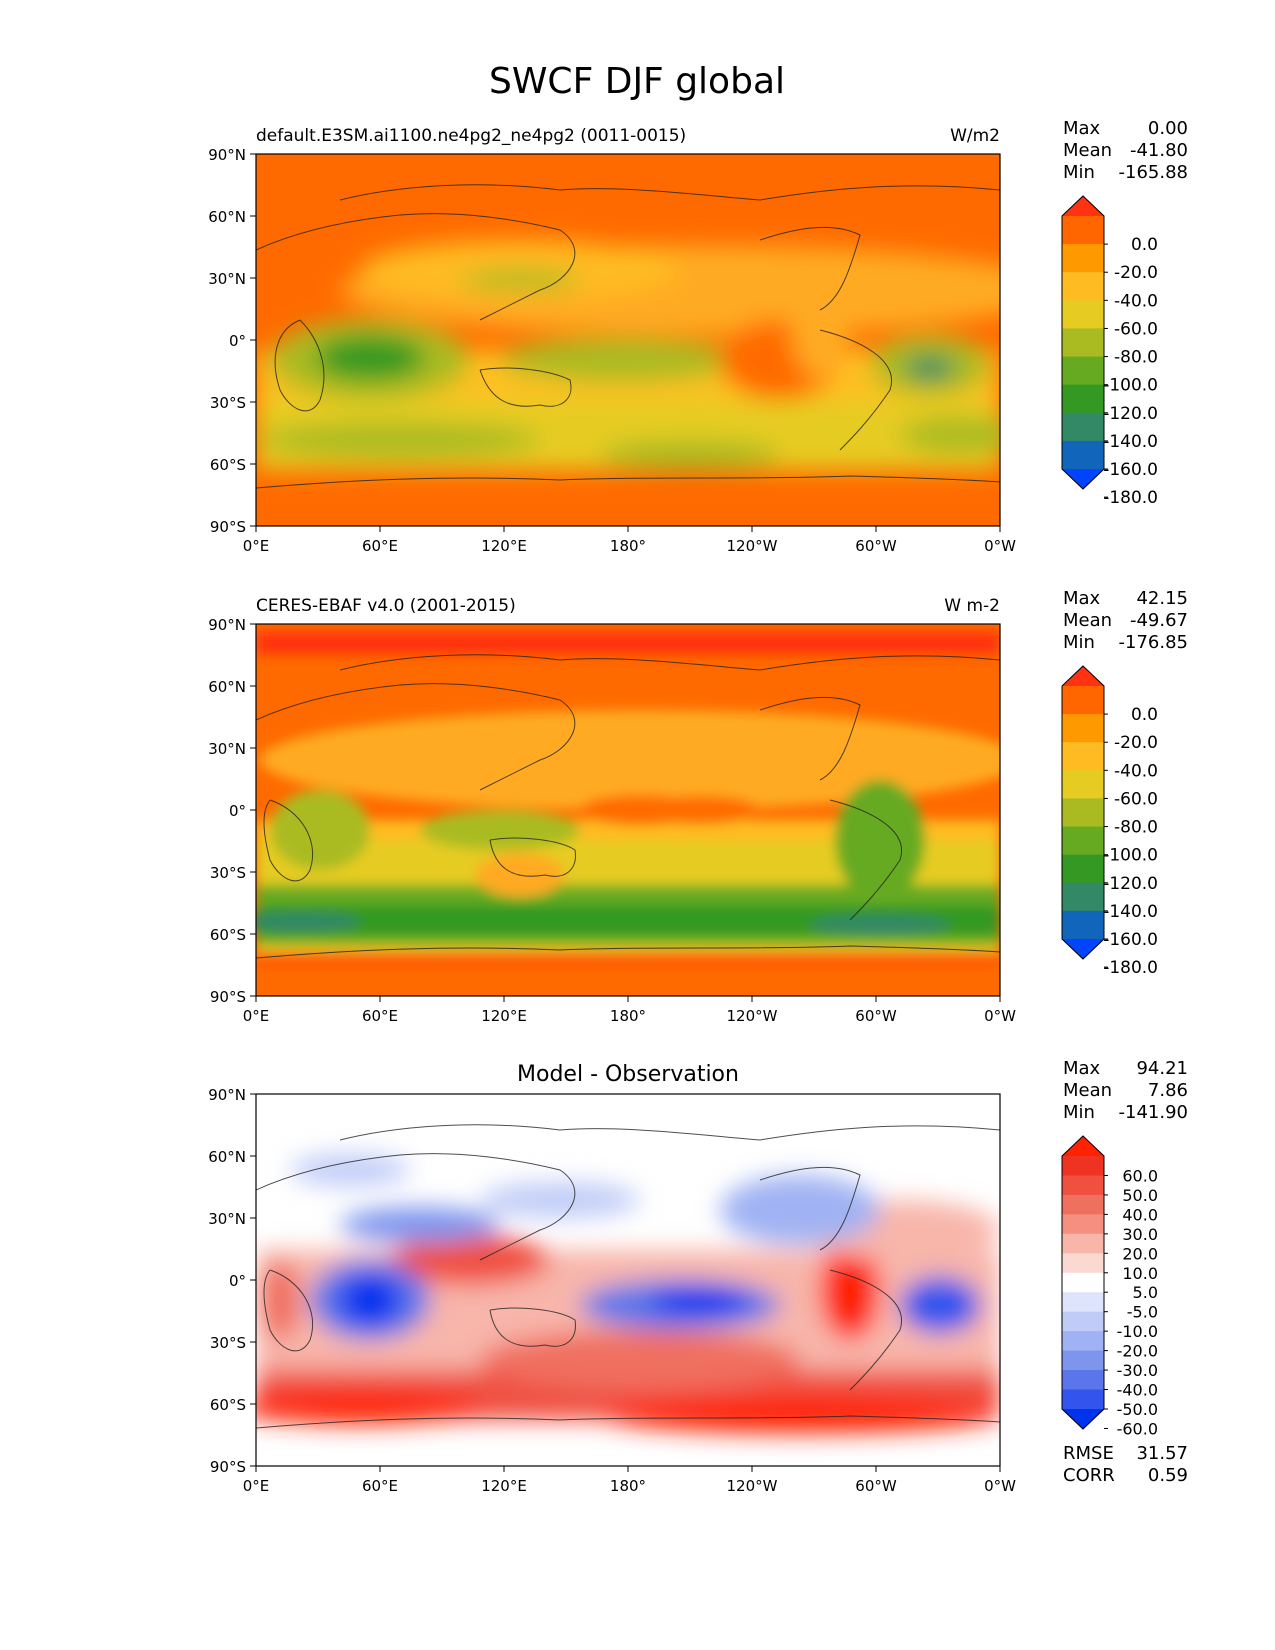 The height and width of the screenshot is (1650, 1275). Describe the element at coordinates (1168, 1475) in the screenshot. I see `extra-stat-value: 0.59` at that location.